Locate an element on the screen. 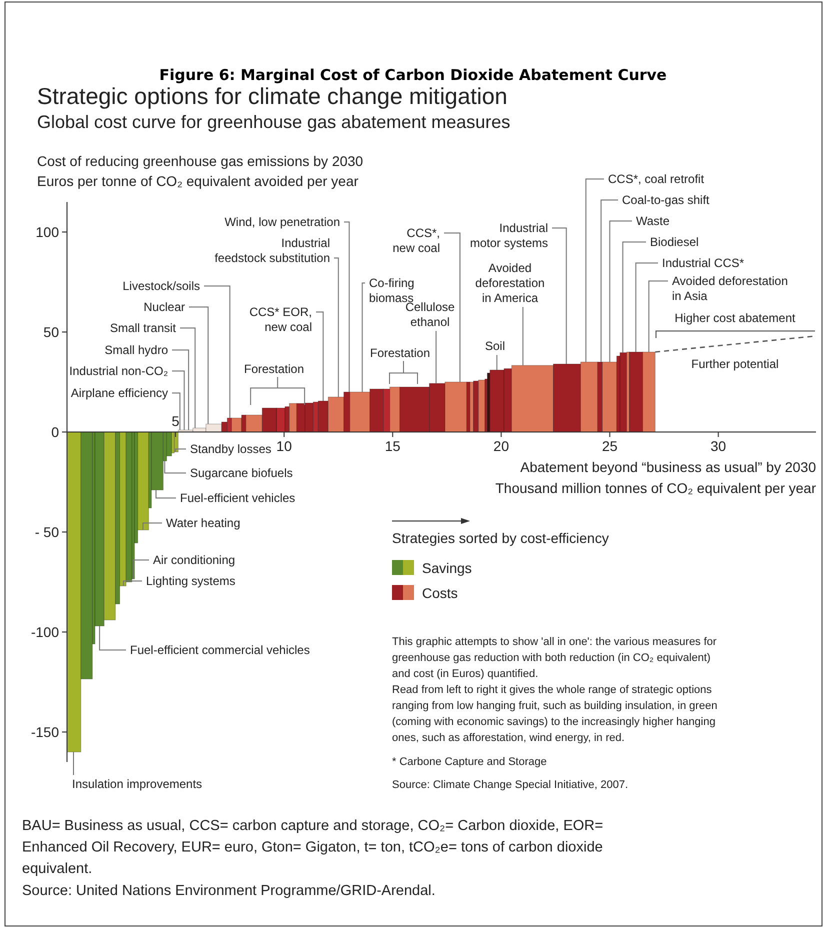 This screenshot has width=827, height=946. annotation: Water heating is located at coordinates (203, 523).